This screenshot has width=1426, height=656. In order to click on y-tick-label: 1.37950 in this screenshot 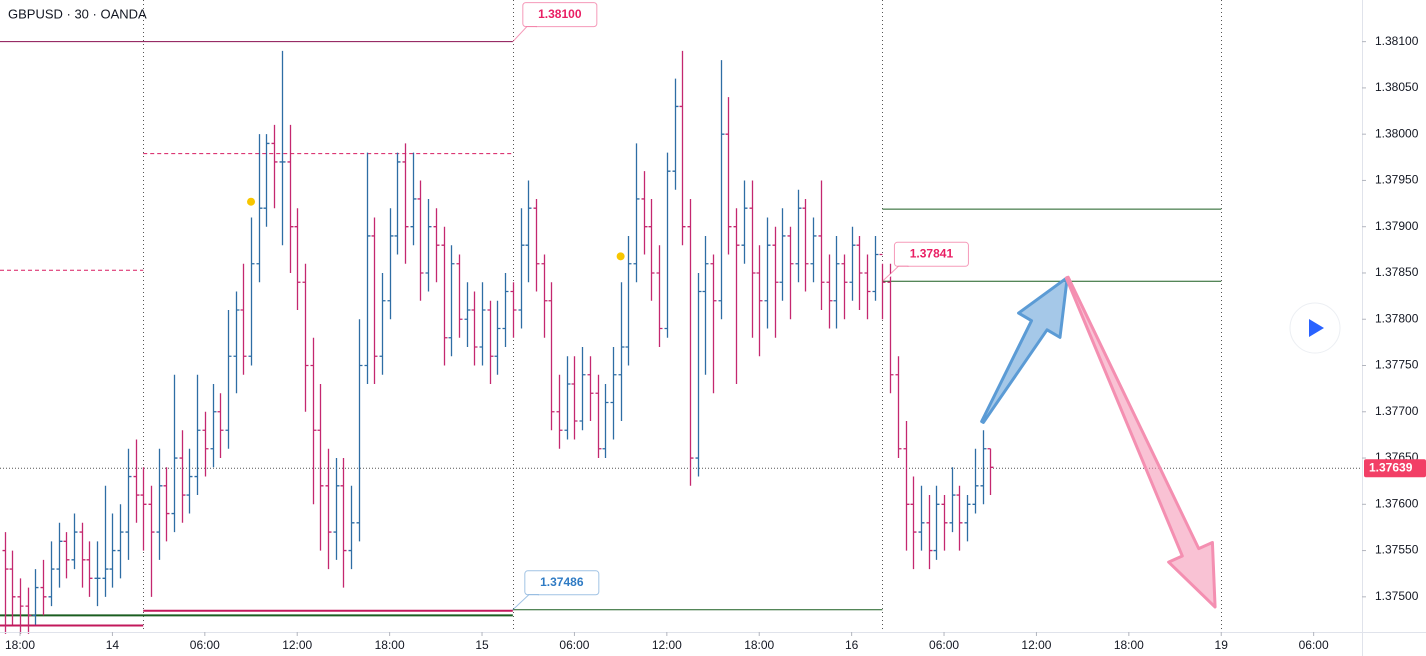, I will do `click(1397, 180)`.